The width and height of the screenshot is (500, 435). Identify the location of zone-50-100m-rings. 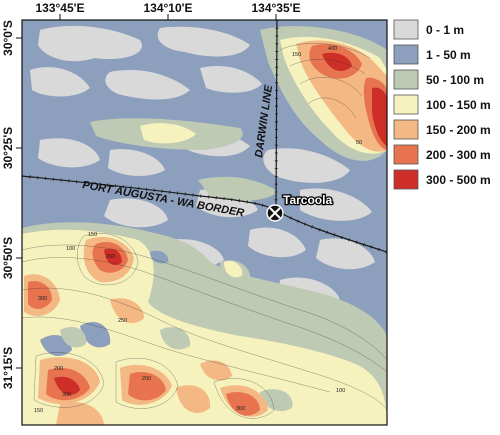
(176, 369).